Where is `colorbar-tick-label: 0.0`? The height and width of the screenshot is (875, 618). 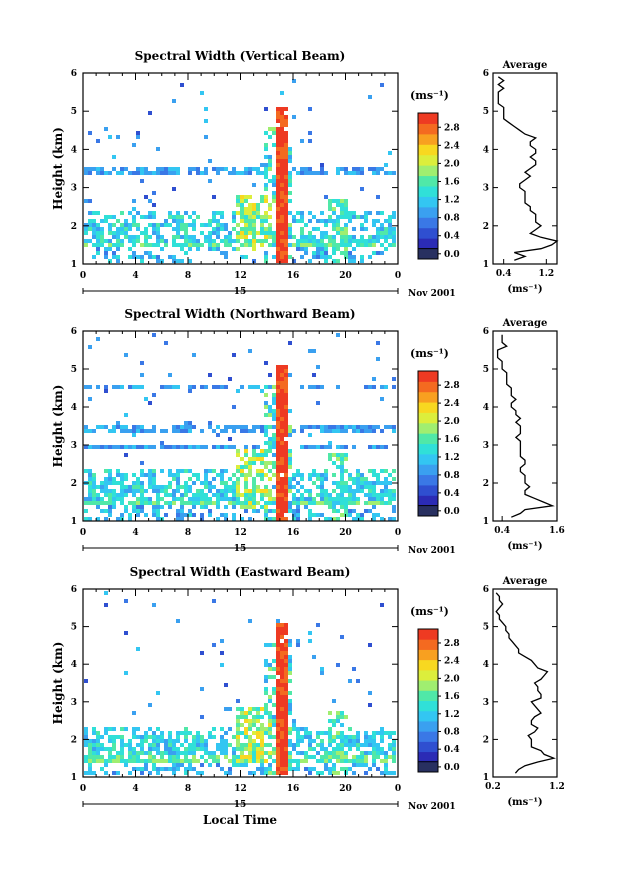
colorbar-tick-label: 0.0 is located at coordinates (452, 512).